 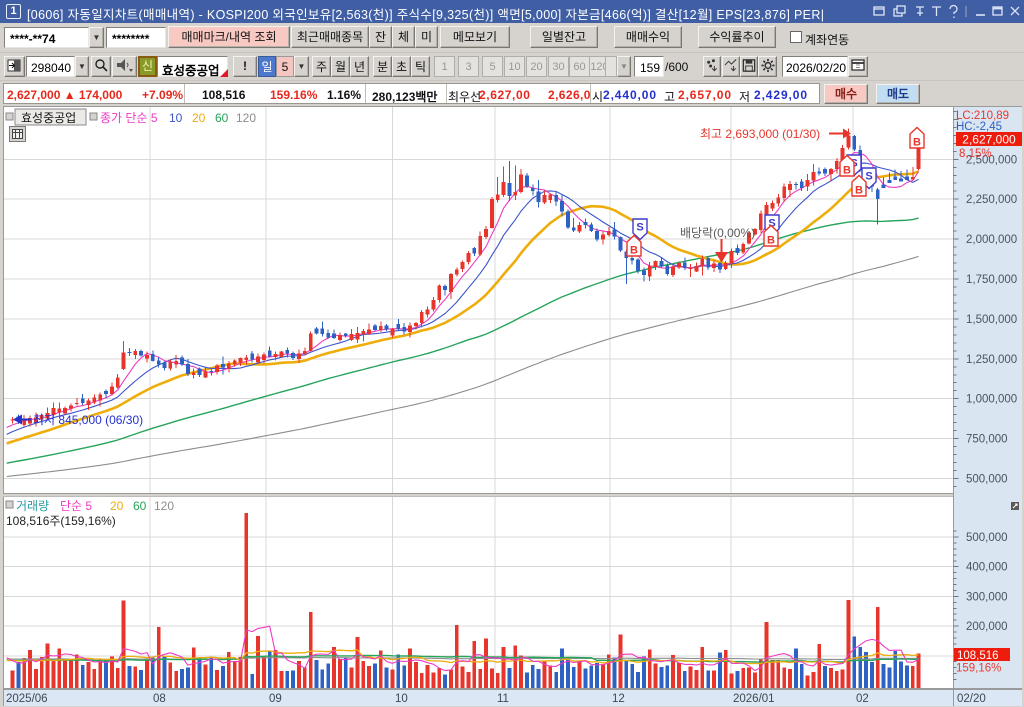 I want to click on svg-text: 09, so click(x=275, y=699).